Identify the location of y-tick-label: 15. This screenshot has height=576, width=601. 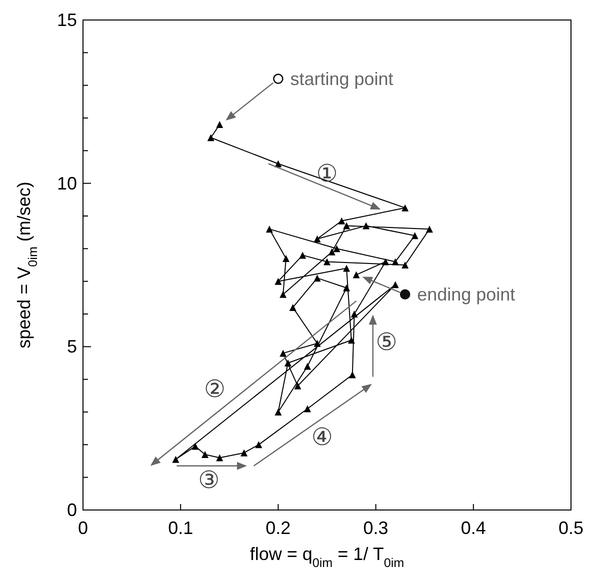
(66, 20).